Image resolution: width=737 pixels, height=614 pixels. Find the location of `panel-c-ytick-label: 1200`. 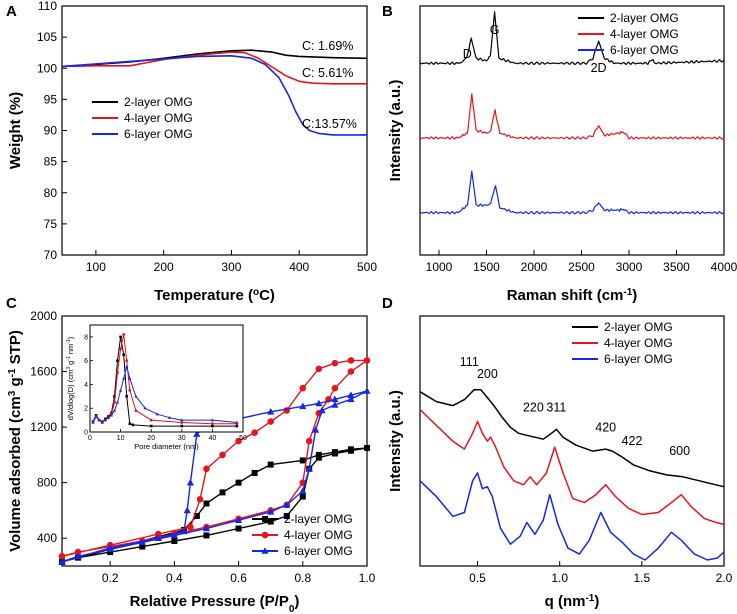

panel-c-ytick-label: 1200 is located at coordinates (43, 427).